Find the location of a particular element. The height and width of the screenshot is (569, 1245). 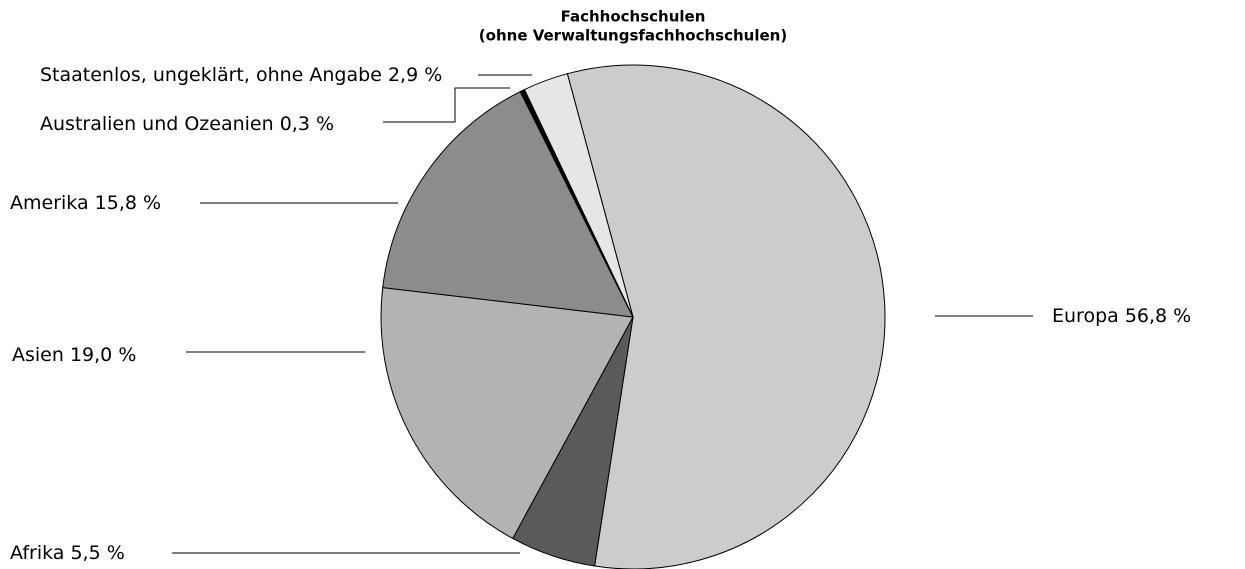

category-name: Europa is located at coordinates (1085, 316).